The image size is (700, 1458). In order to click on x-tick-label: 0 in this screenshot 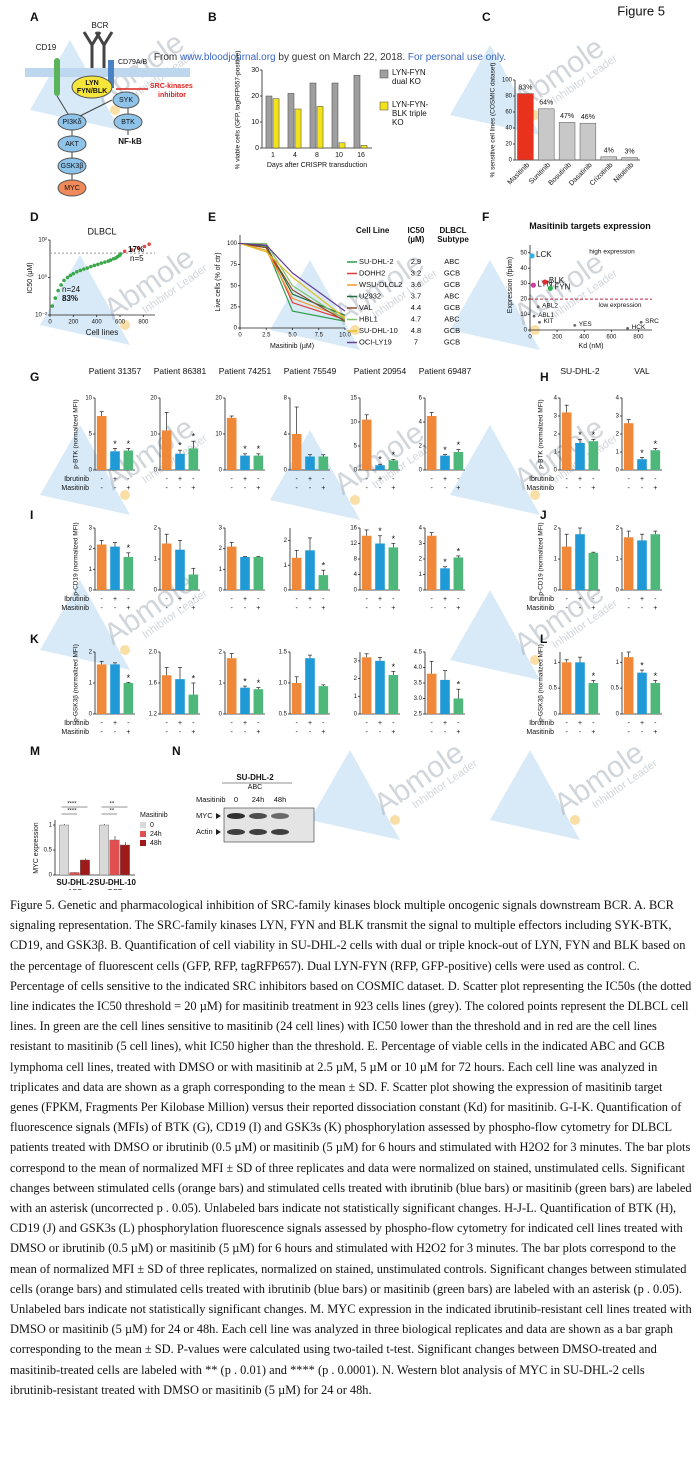, I will do `click(240, 336)`.